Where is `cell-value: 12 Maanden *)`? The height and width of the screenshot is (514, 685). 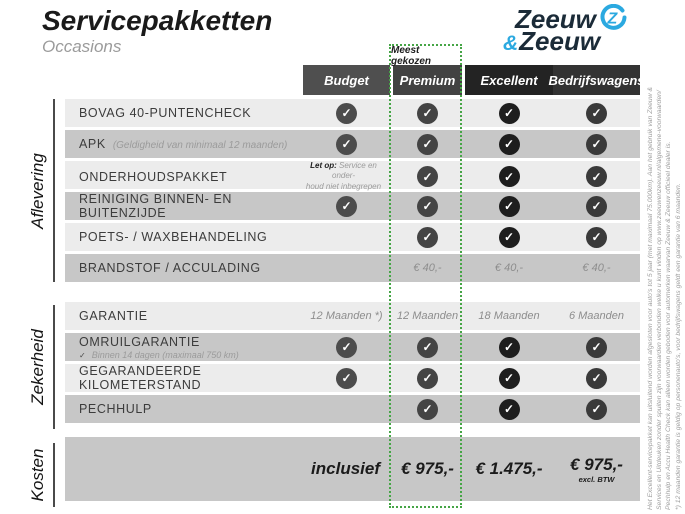
cell-value: 12 Maanden *) is located at coordinates (346, 316).